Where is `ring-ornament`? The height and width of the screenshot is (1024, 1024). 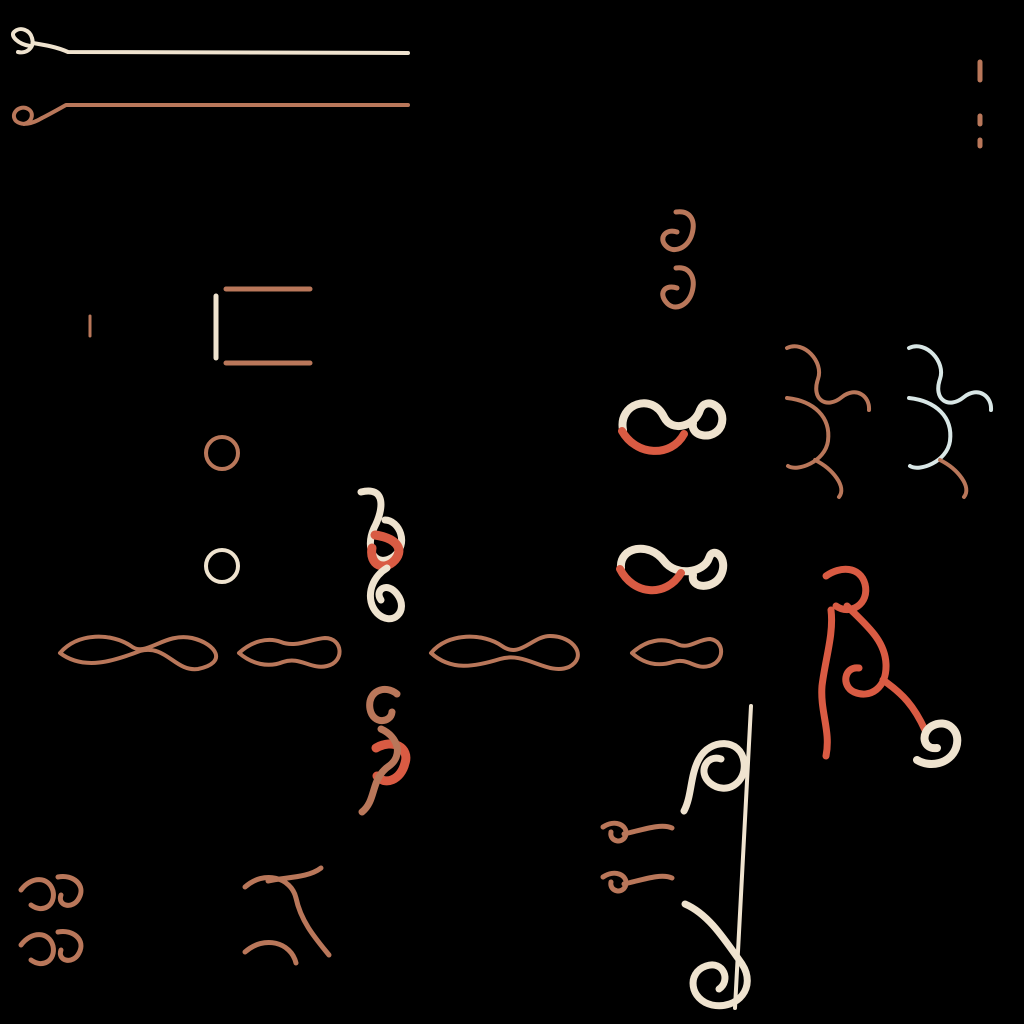
ring-ornament is located at coordinates (222, 509).